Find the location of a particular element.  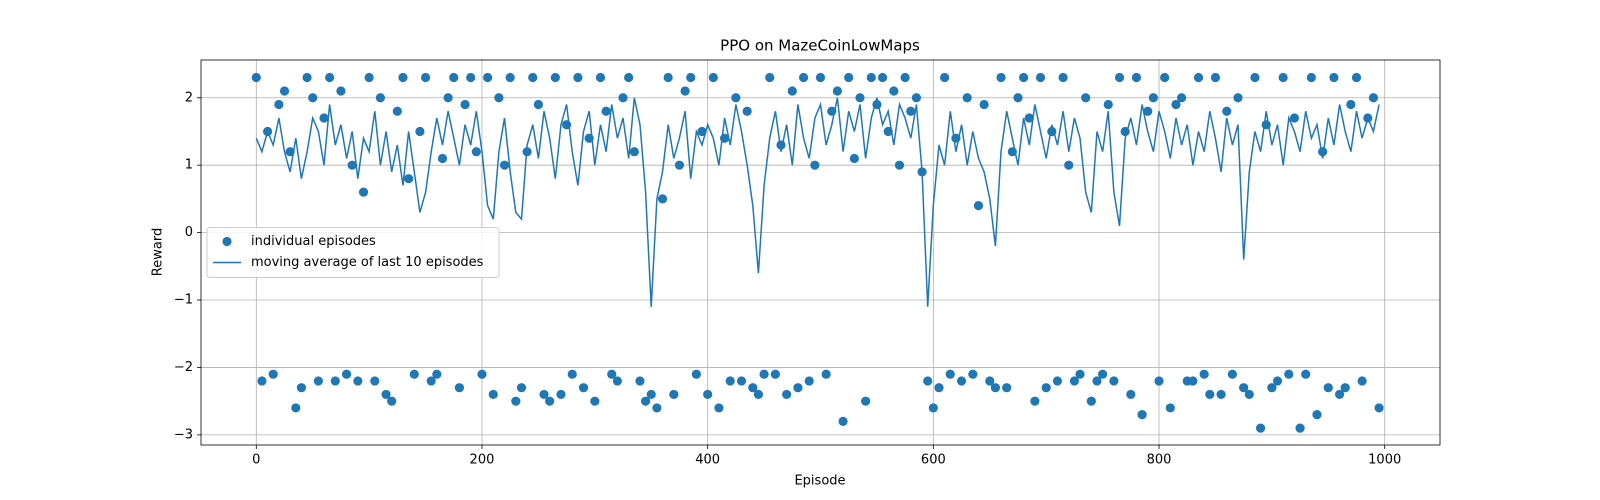

x-tick-label: 600 is located at coordinates (933, 460).